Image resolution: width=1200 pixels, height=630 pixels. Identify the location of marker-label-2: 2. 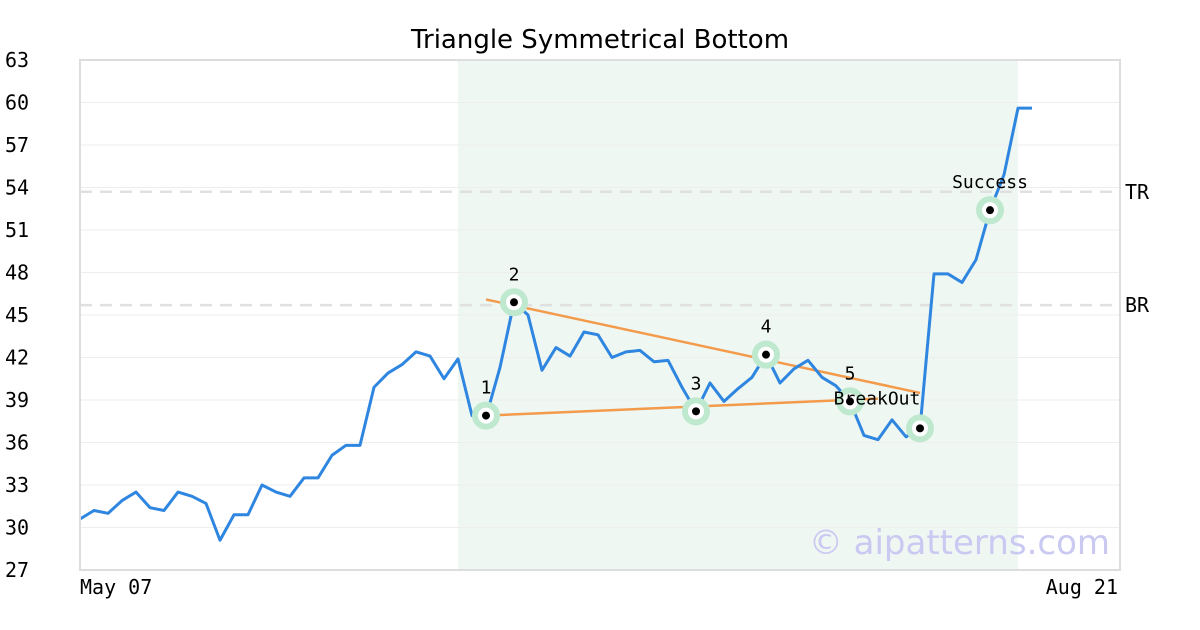
(514, 274).